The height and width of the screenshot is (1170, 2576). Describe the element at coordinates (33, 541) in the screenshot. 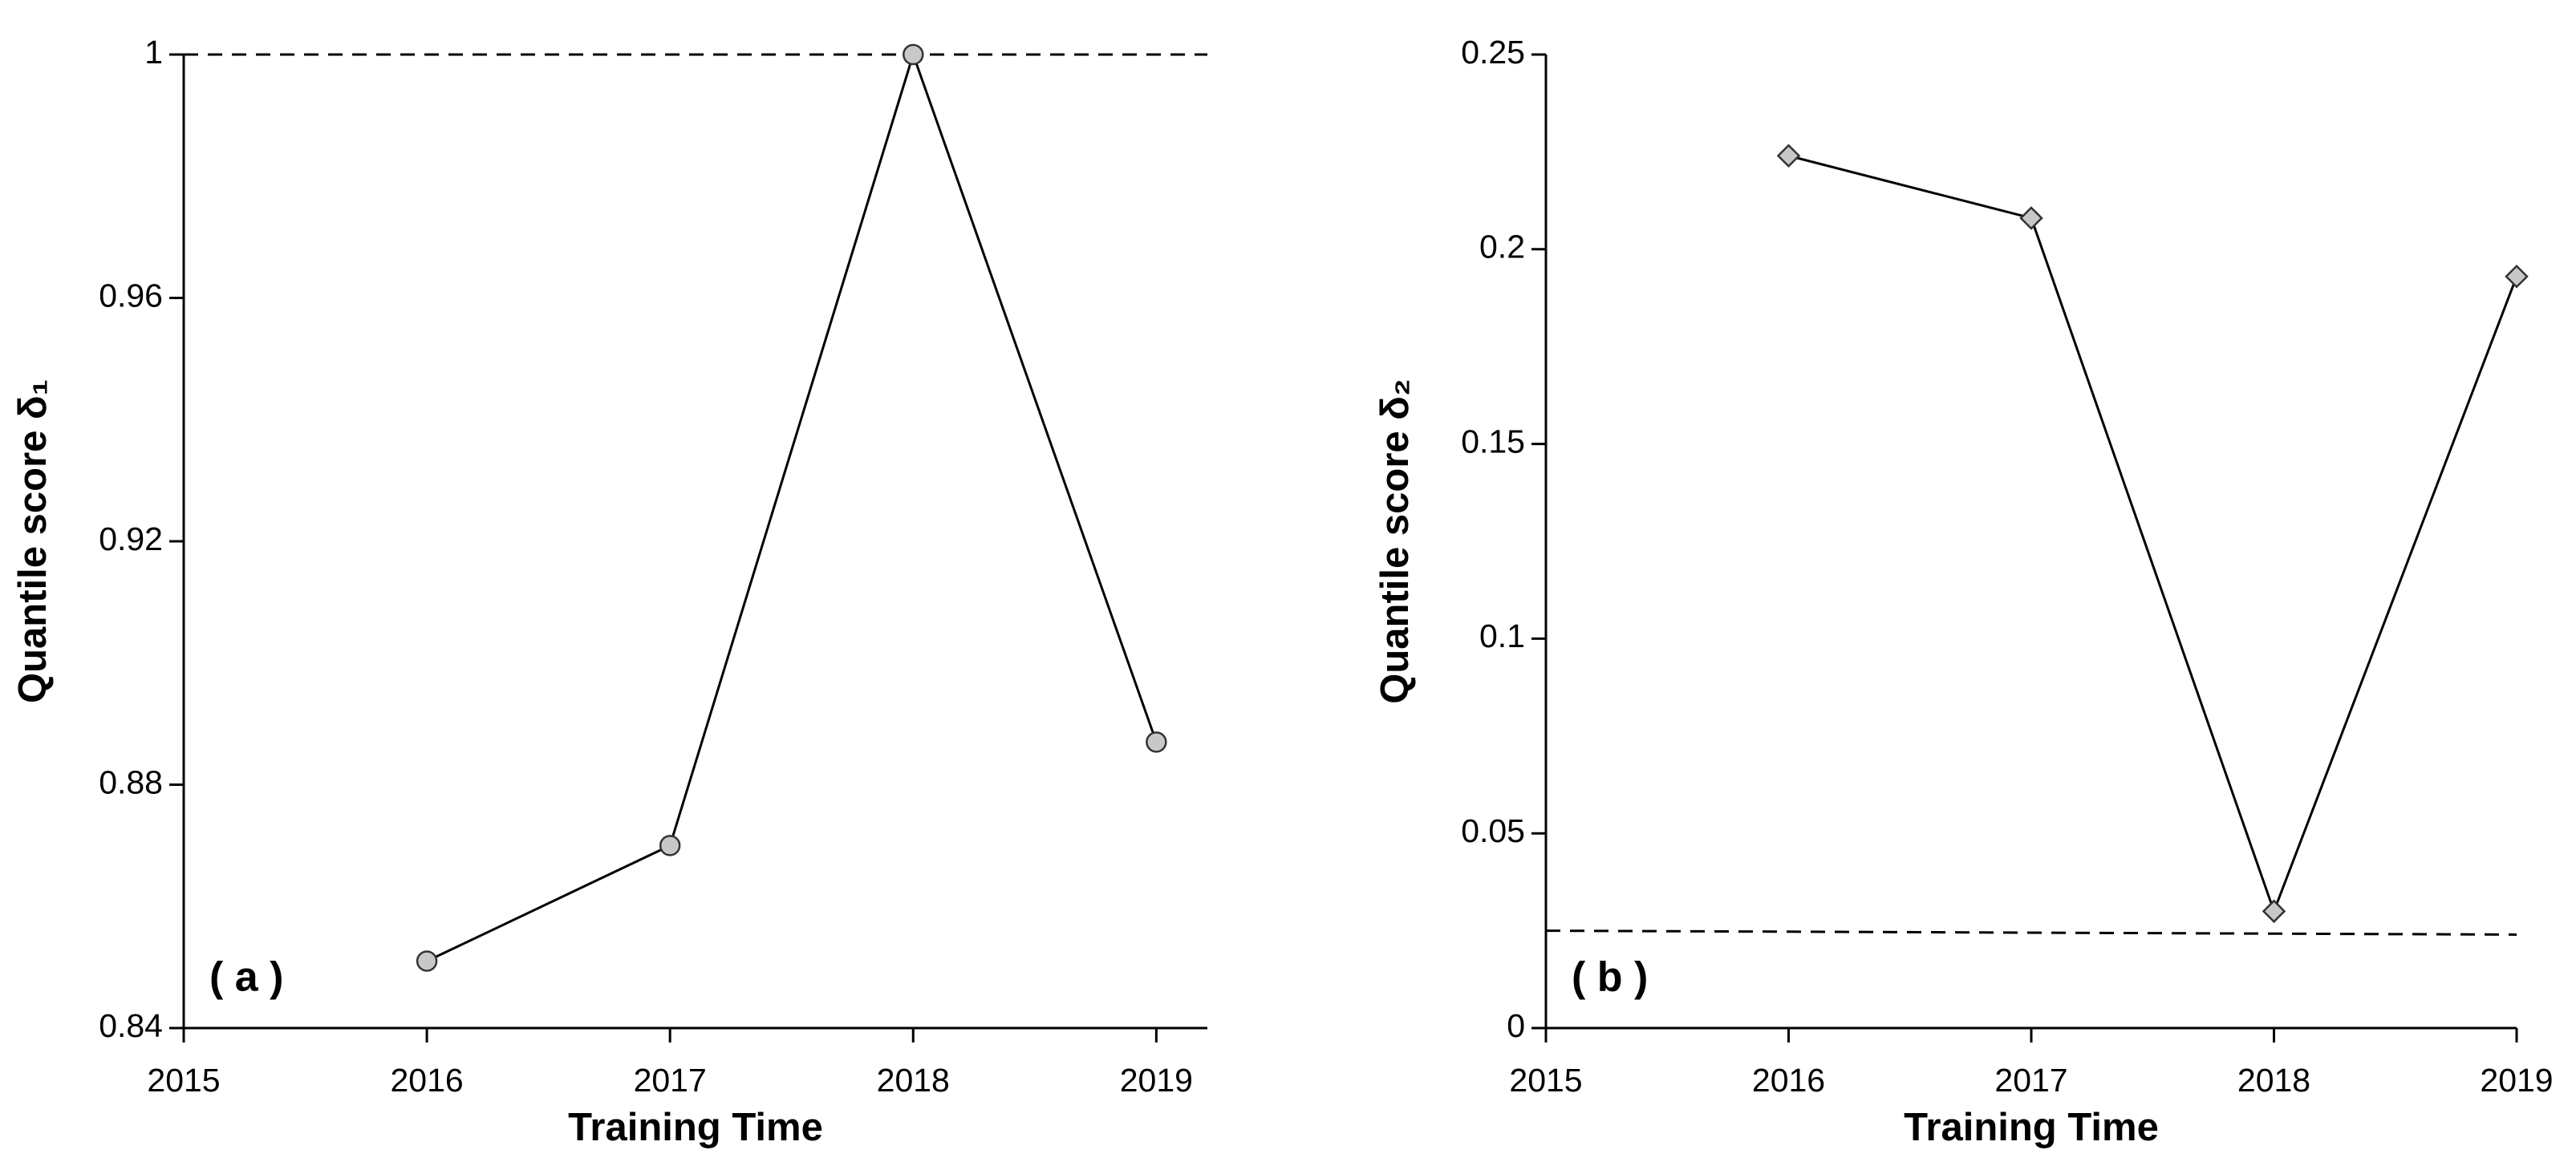

I see `y-axis-title: Quantile score δ₁` at that location.